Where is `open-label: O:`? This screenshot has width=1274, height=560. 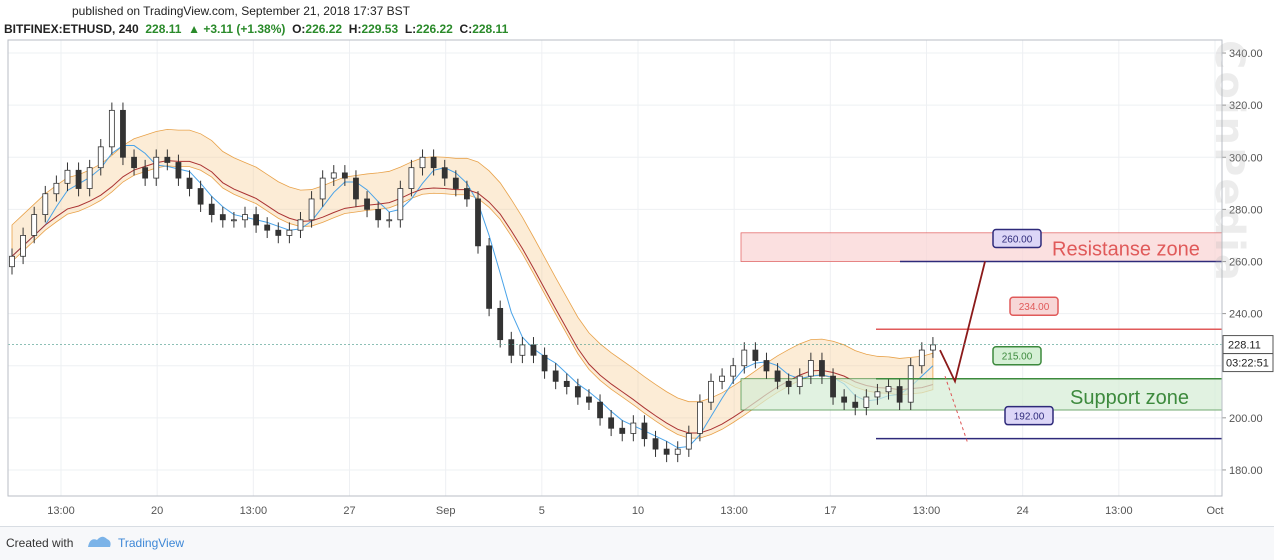
open-label: O: is located at coordinates (299, 29).